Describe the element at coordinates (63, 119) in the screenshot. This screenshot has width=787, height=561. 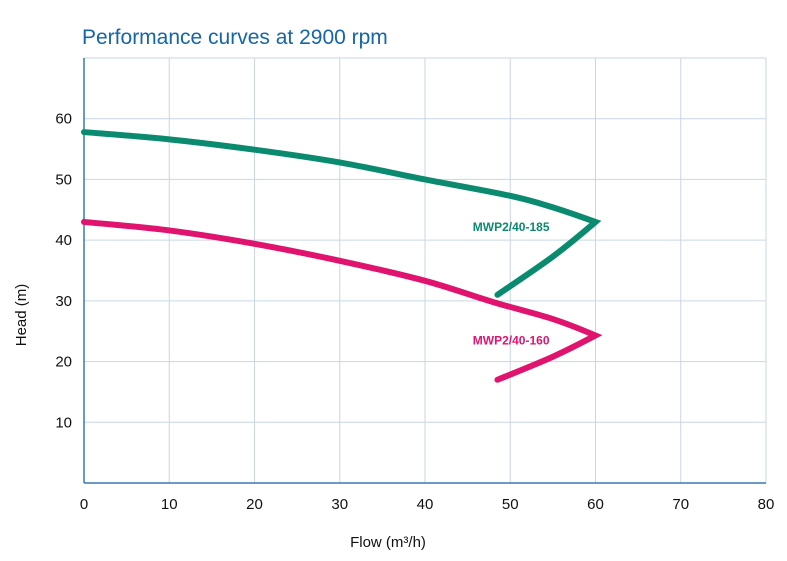
I see `y-tick-label: 60` at that location.